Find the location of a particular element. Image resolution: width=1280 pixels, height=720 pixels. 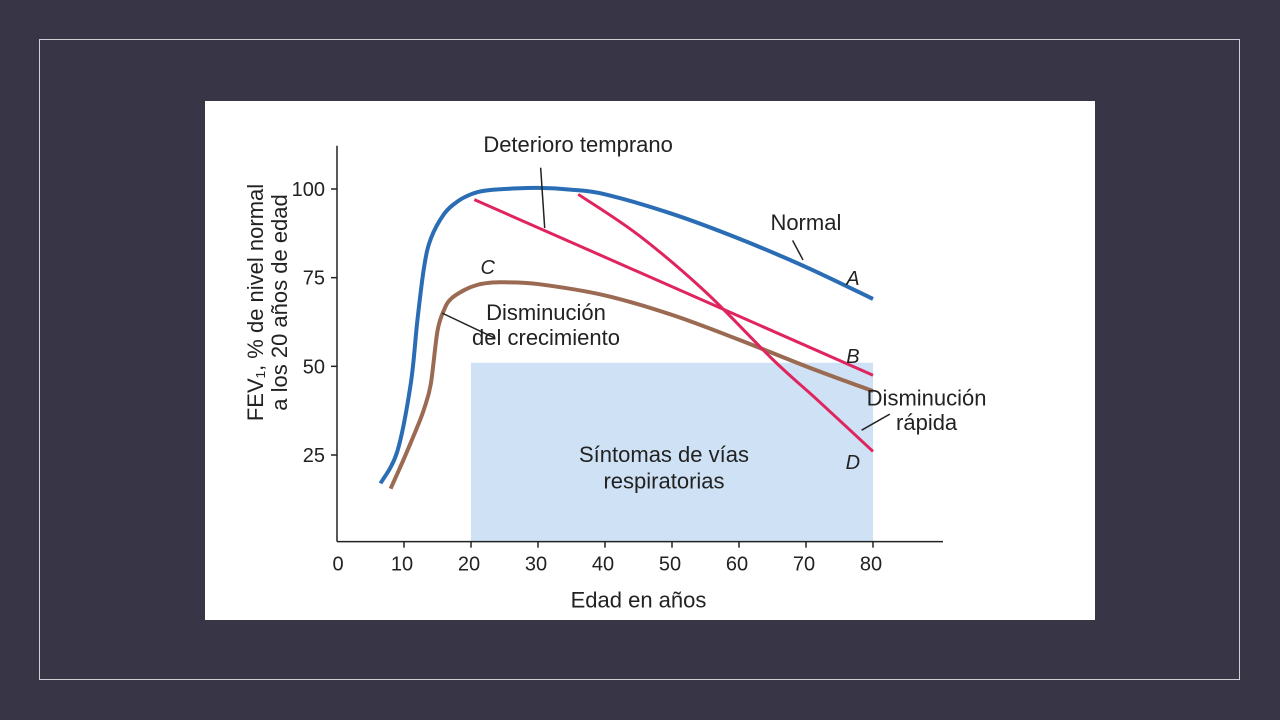

annotation-b: B is located at coordinates (852, 357).